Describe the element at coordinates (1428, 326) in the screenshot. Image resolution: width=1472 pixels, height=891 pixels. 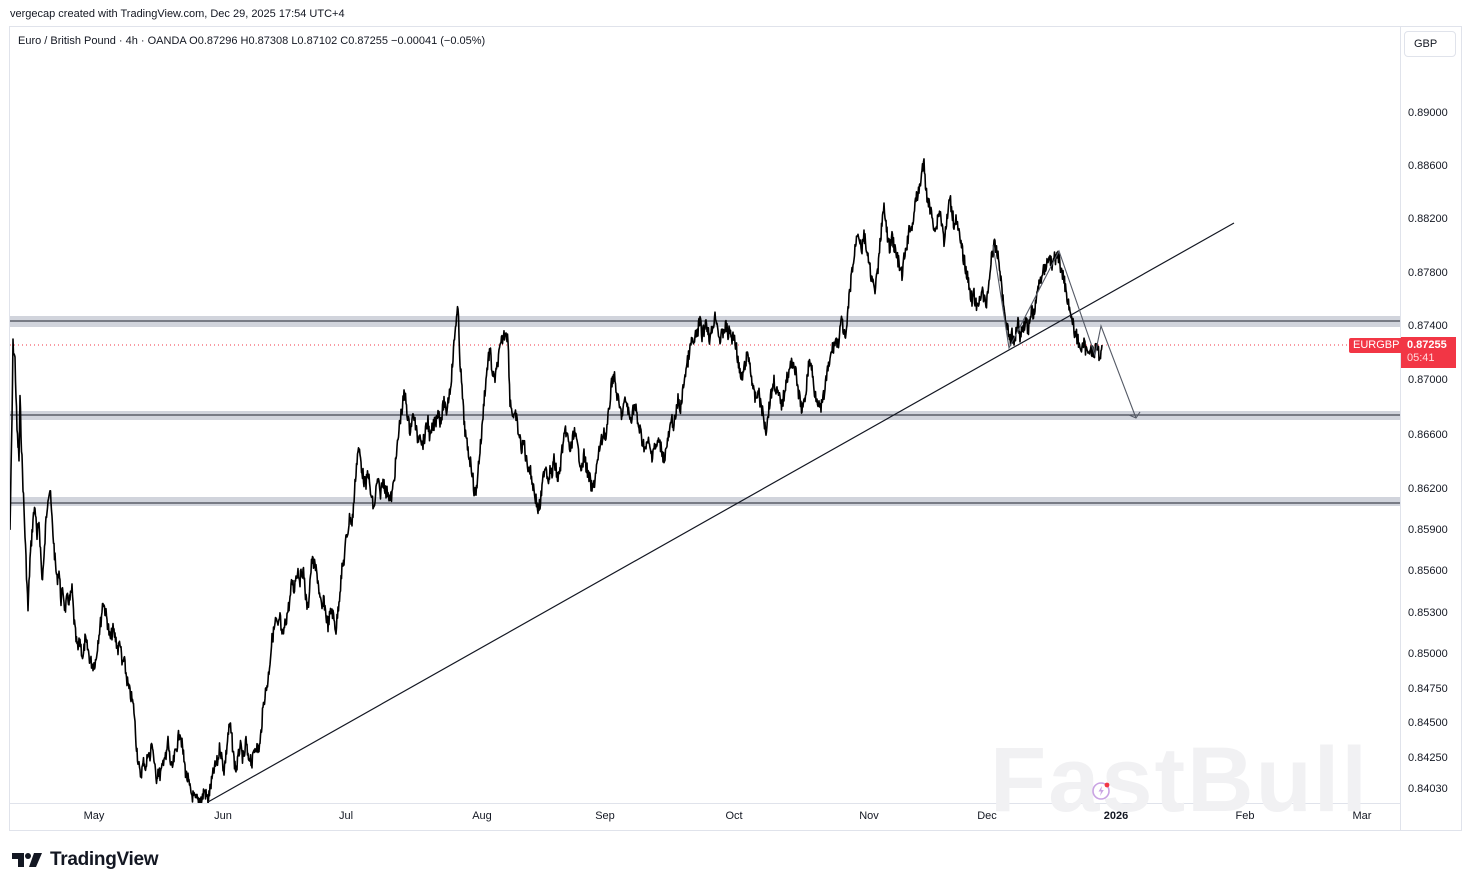
I see `price-tick-label: 0.87400` at that location.